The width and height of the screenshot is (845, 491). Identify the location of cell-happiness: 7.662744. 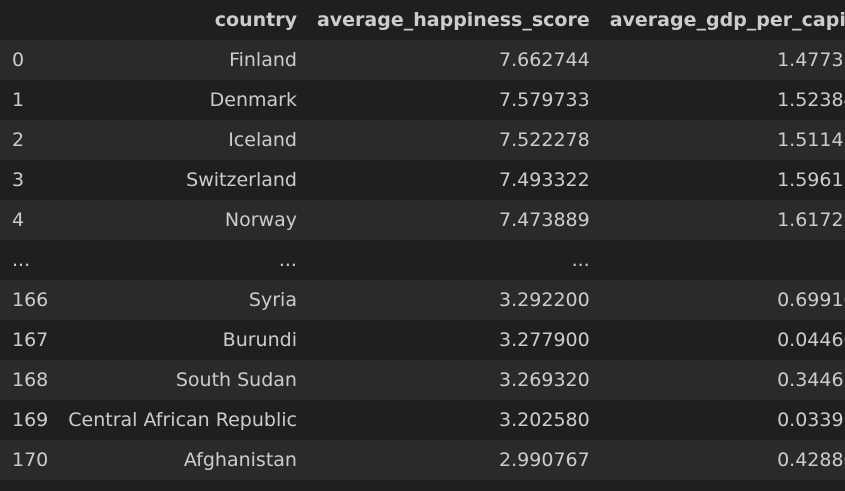
(544, 60).